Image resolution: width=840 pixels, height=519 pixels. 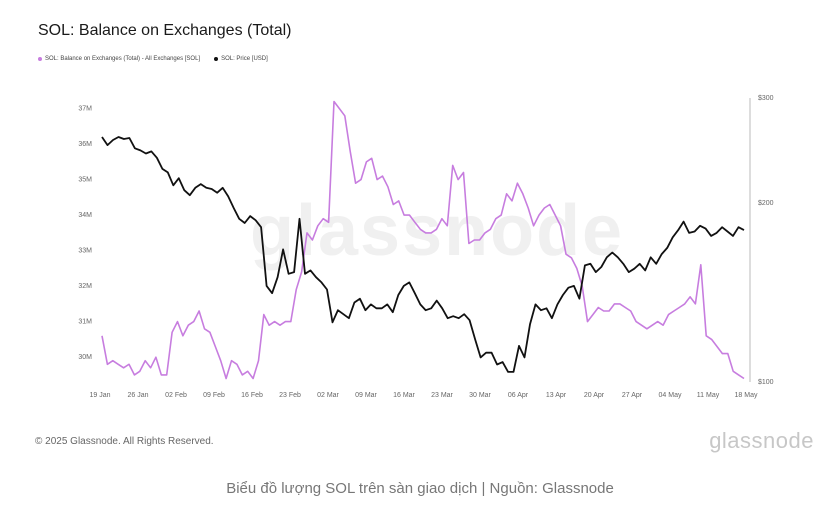 I want to click on x-tick-label: 30 Mar, so click(x=480, y=395).